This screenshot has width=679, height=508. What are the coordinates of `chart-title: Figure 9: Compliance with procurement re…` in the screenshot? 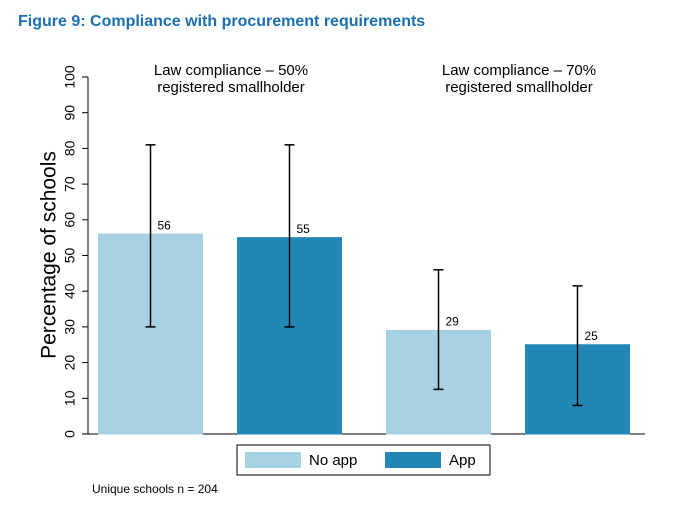 It's located at (221, 21).